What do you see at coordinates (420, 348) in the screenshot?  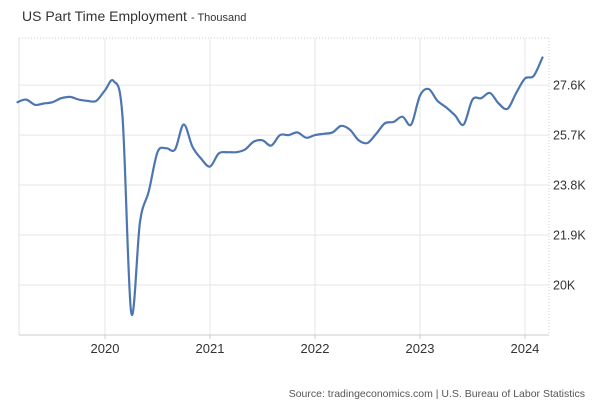 I see `x-axis-label: 2023` at bounding box center [420, 348].